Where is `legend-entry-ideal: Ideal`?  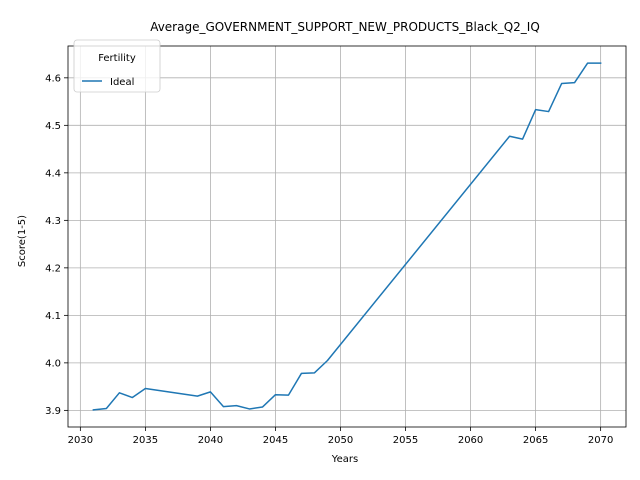 legend-entry-ideal: Ideal is located at coordinates (122, 82).